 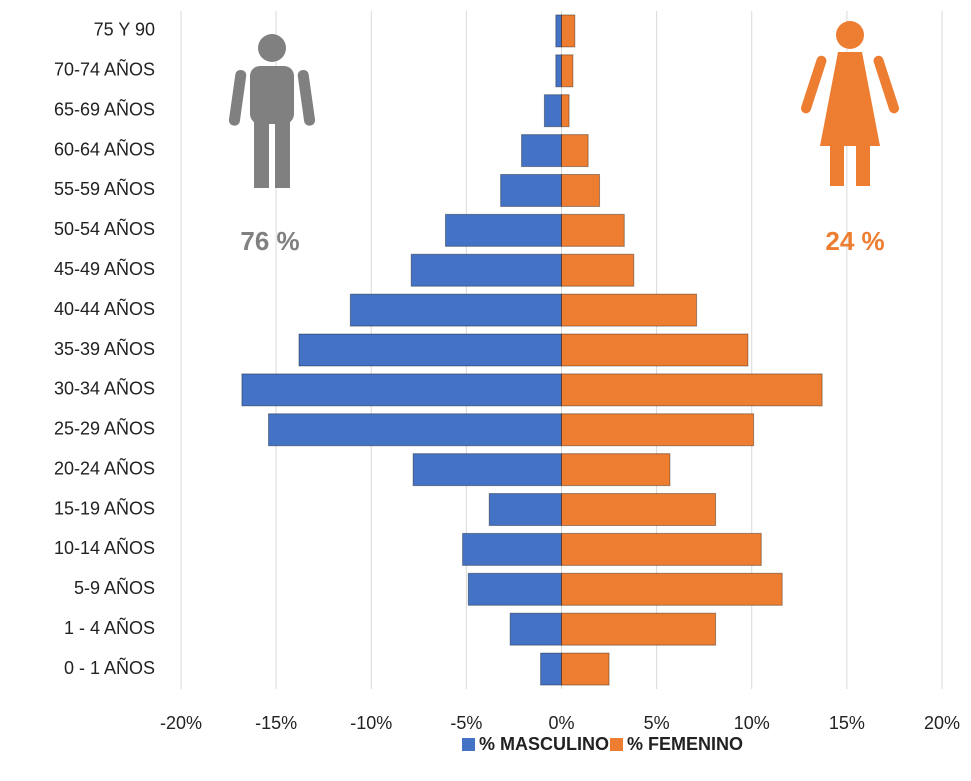 I want to click on x-tick-label: 20%, so click(x=942, y=723).